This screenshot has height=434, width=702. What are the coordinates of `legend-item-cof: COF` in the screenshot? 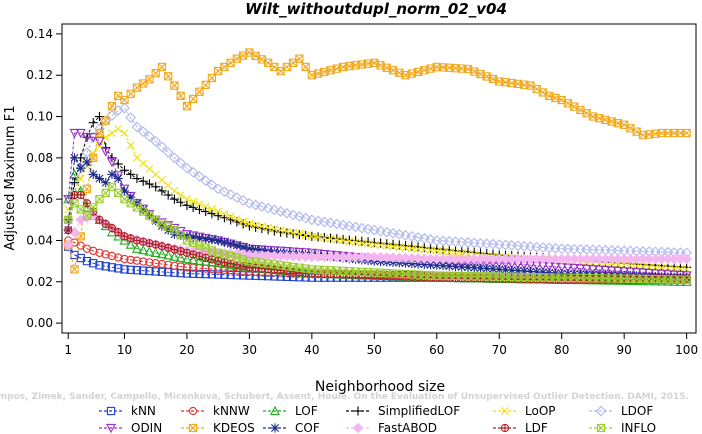 It's located at (291, 427).